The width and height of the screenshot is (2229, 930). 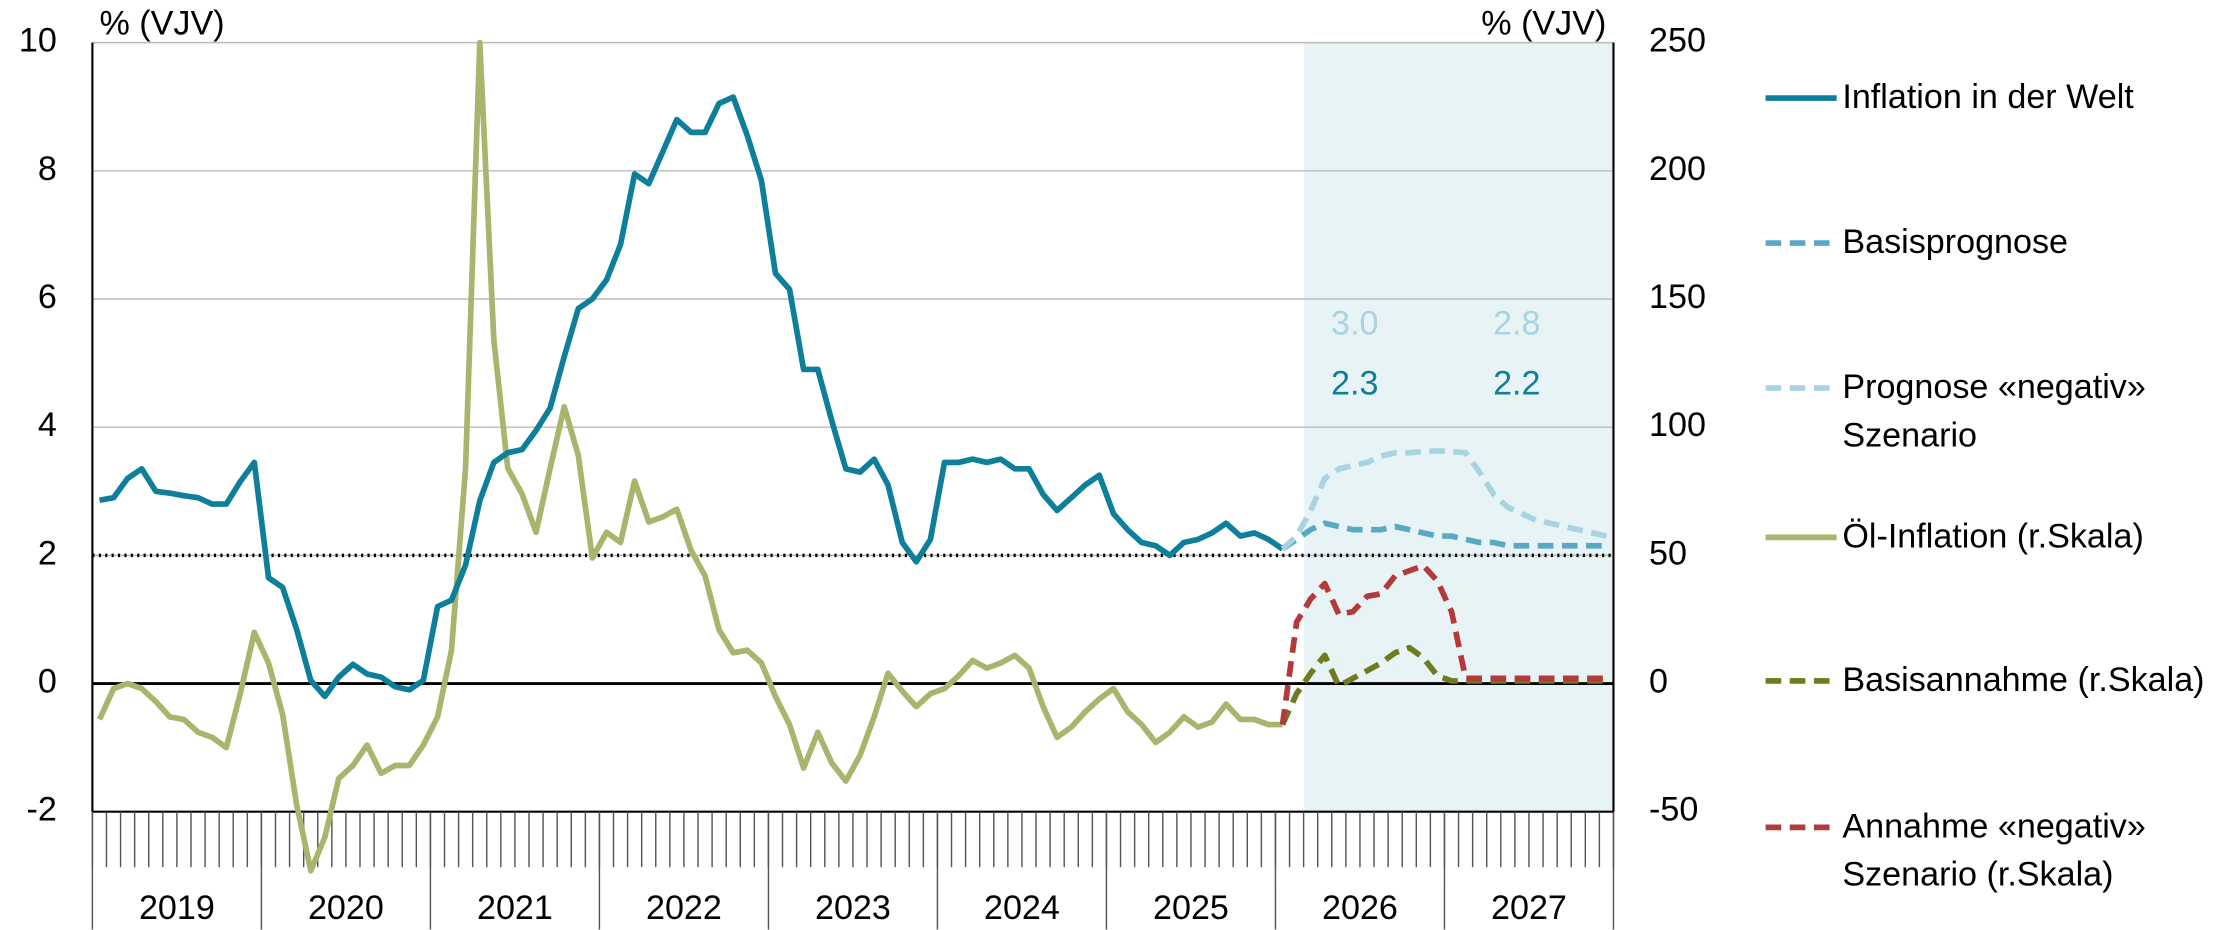 I want to click on legend-label: Basisprognose, so click(x=1955, y=242).